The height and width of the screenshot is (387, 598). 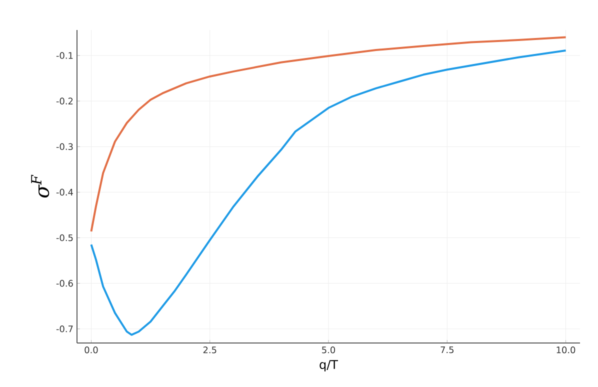 I want to click on x-axis-title: q/T, so click(x=329, y=366).